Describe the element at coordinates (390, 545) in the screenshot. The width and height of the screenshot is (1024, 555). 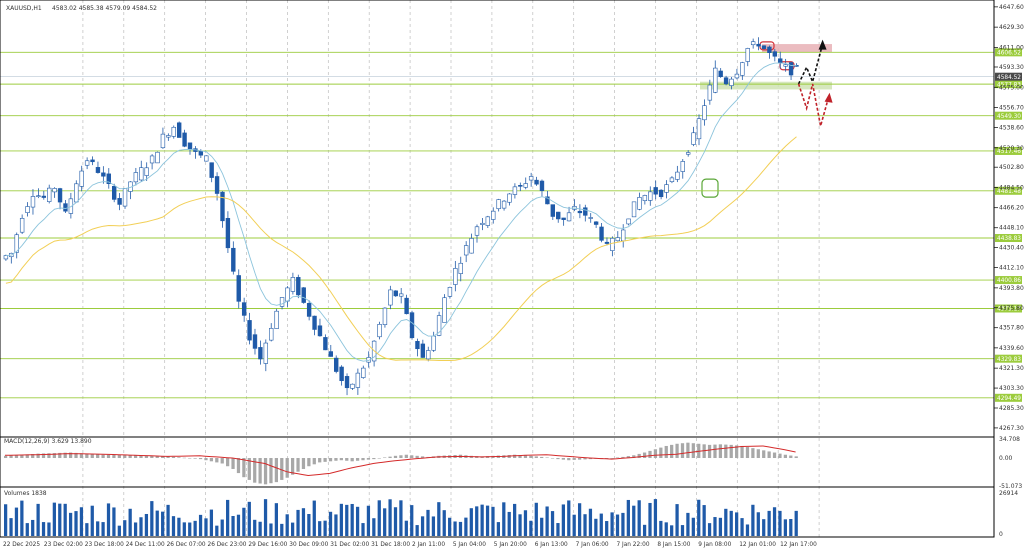
I see `time-tick-label: 31 Dec 18:00` at that location.